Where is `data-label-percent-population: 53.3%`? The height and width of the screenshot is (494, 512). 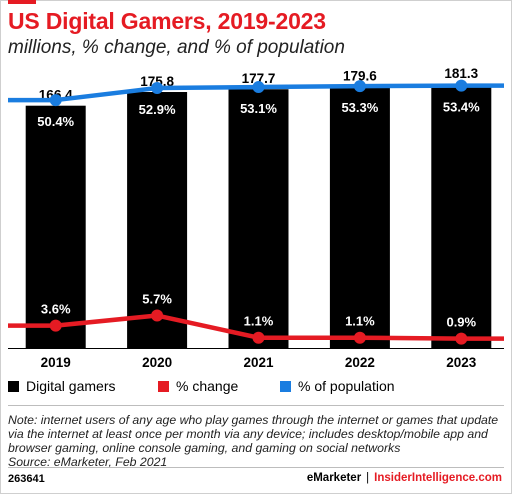 data-label-percent-population: 53.3% is located at coordinates (359, 107).